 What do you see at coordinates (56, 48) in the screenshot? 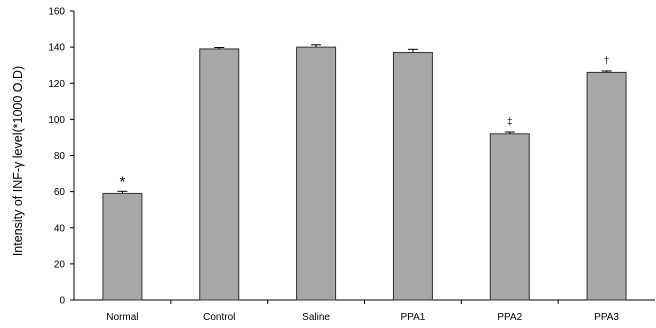
I see `y-tick-label: 140` at bounding box center [56, 48].